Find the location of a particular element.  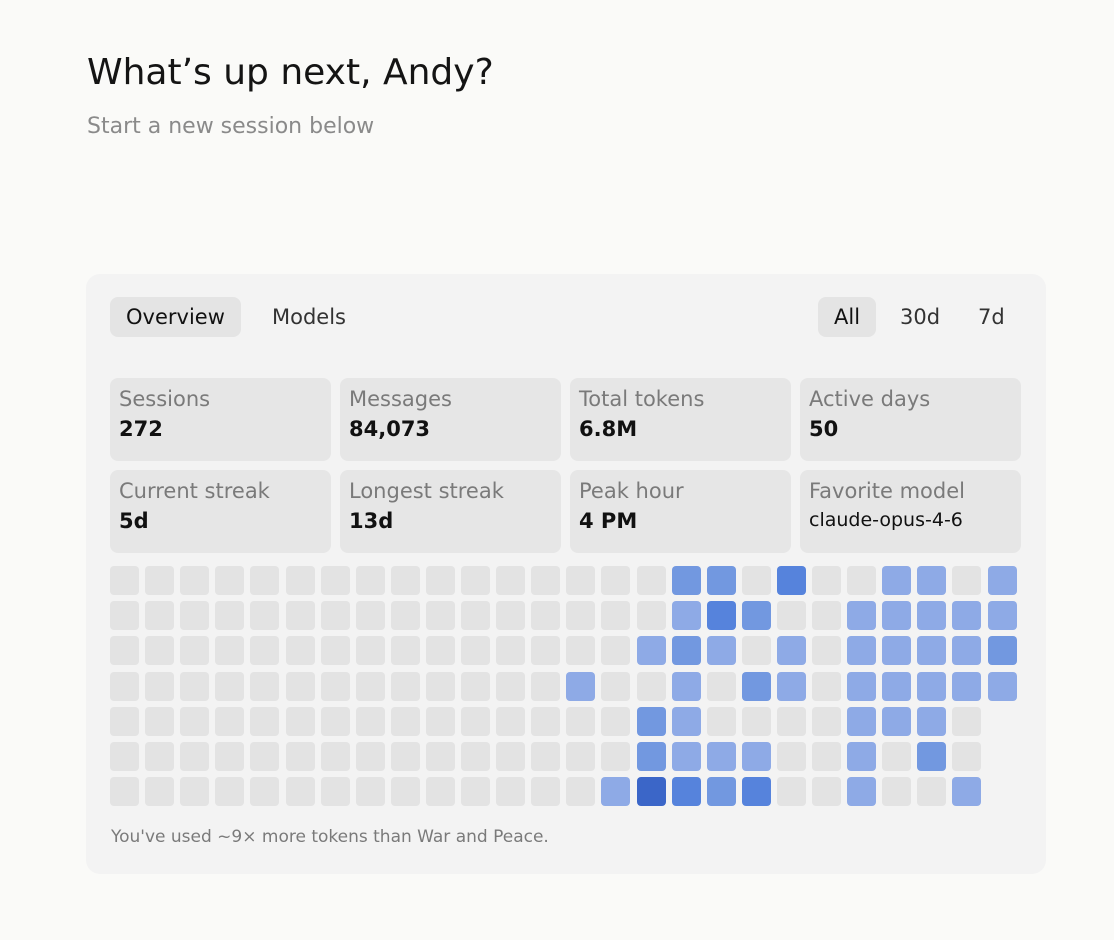

tab: Models is located at coordinates (309, 317).